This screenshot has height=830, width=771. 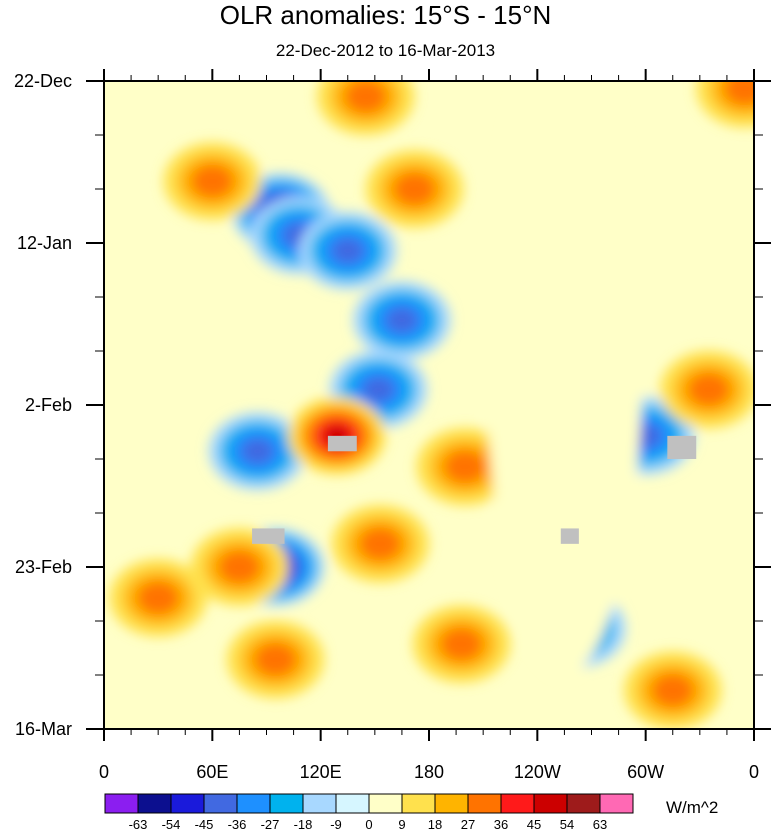 I want to click on x-tick-label: 180, so click(x=429, y=772).